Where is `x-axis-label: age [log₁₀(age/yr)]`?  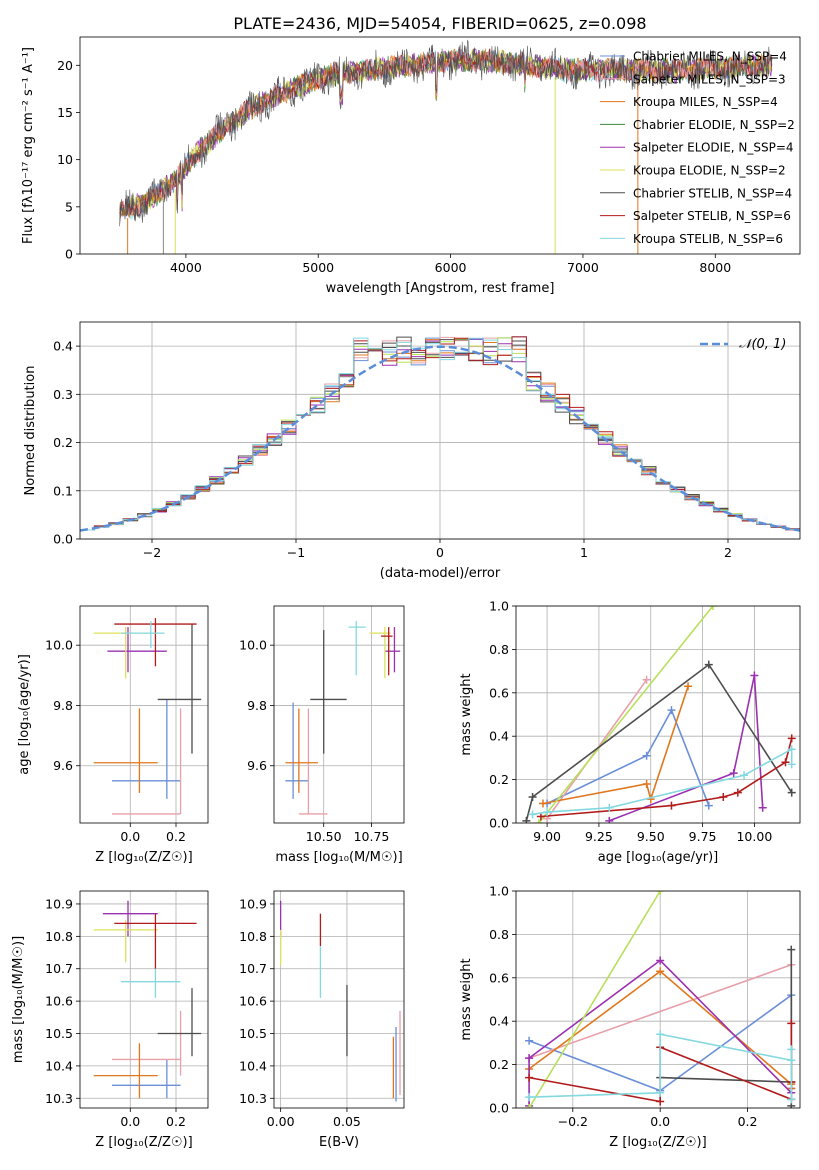 x-axis-label: age [log₁₀(age/yr)] is located at coordinates (658, 857).